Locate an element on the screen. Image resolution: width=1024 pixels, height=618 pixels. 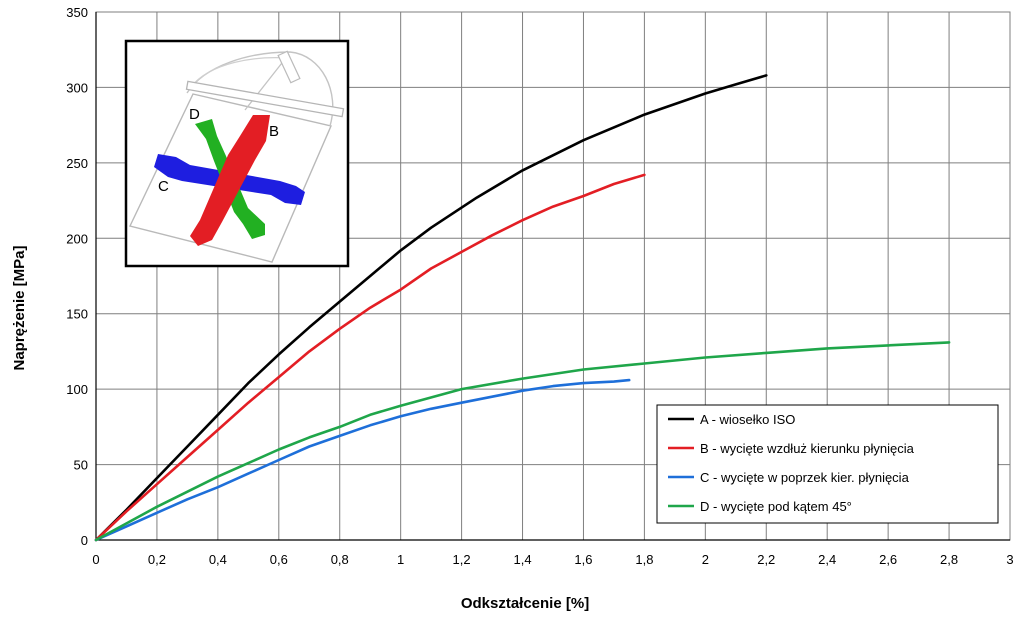
y-tick-label: 300 is located at coordinates (77, 87).